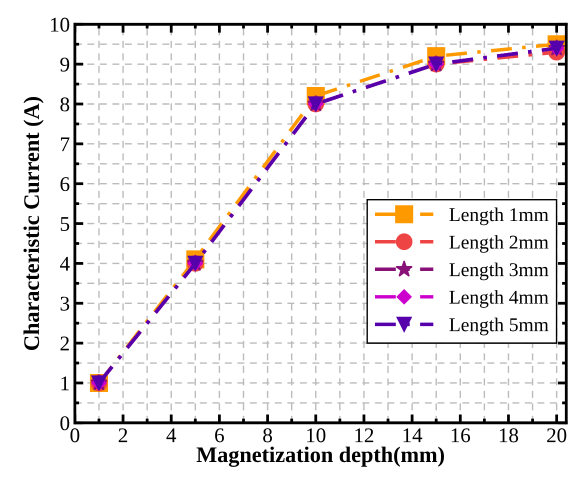 The height and width of the screenshot is (486, 585). Describe the element at coordinates (316, 435) in the screenshot. I see `x-tick-label: 10` at that location.